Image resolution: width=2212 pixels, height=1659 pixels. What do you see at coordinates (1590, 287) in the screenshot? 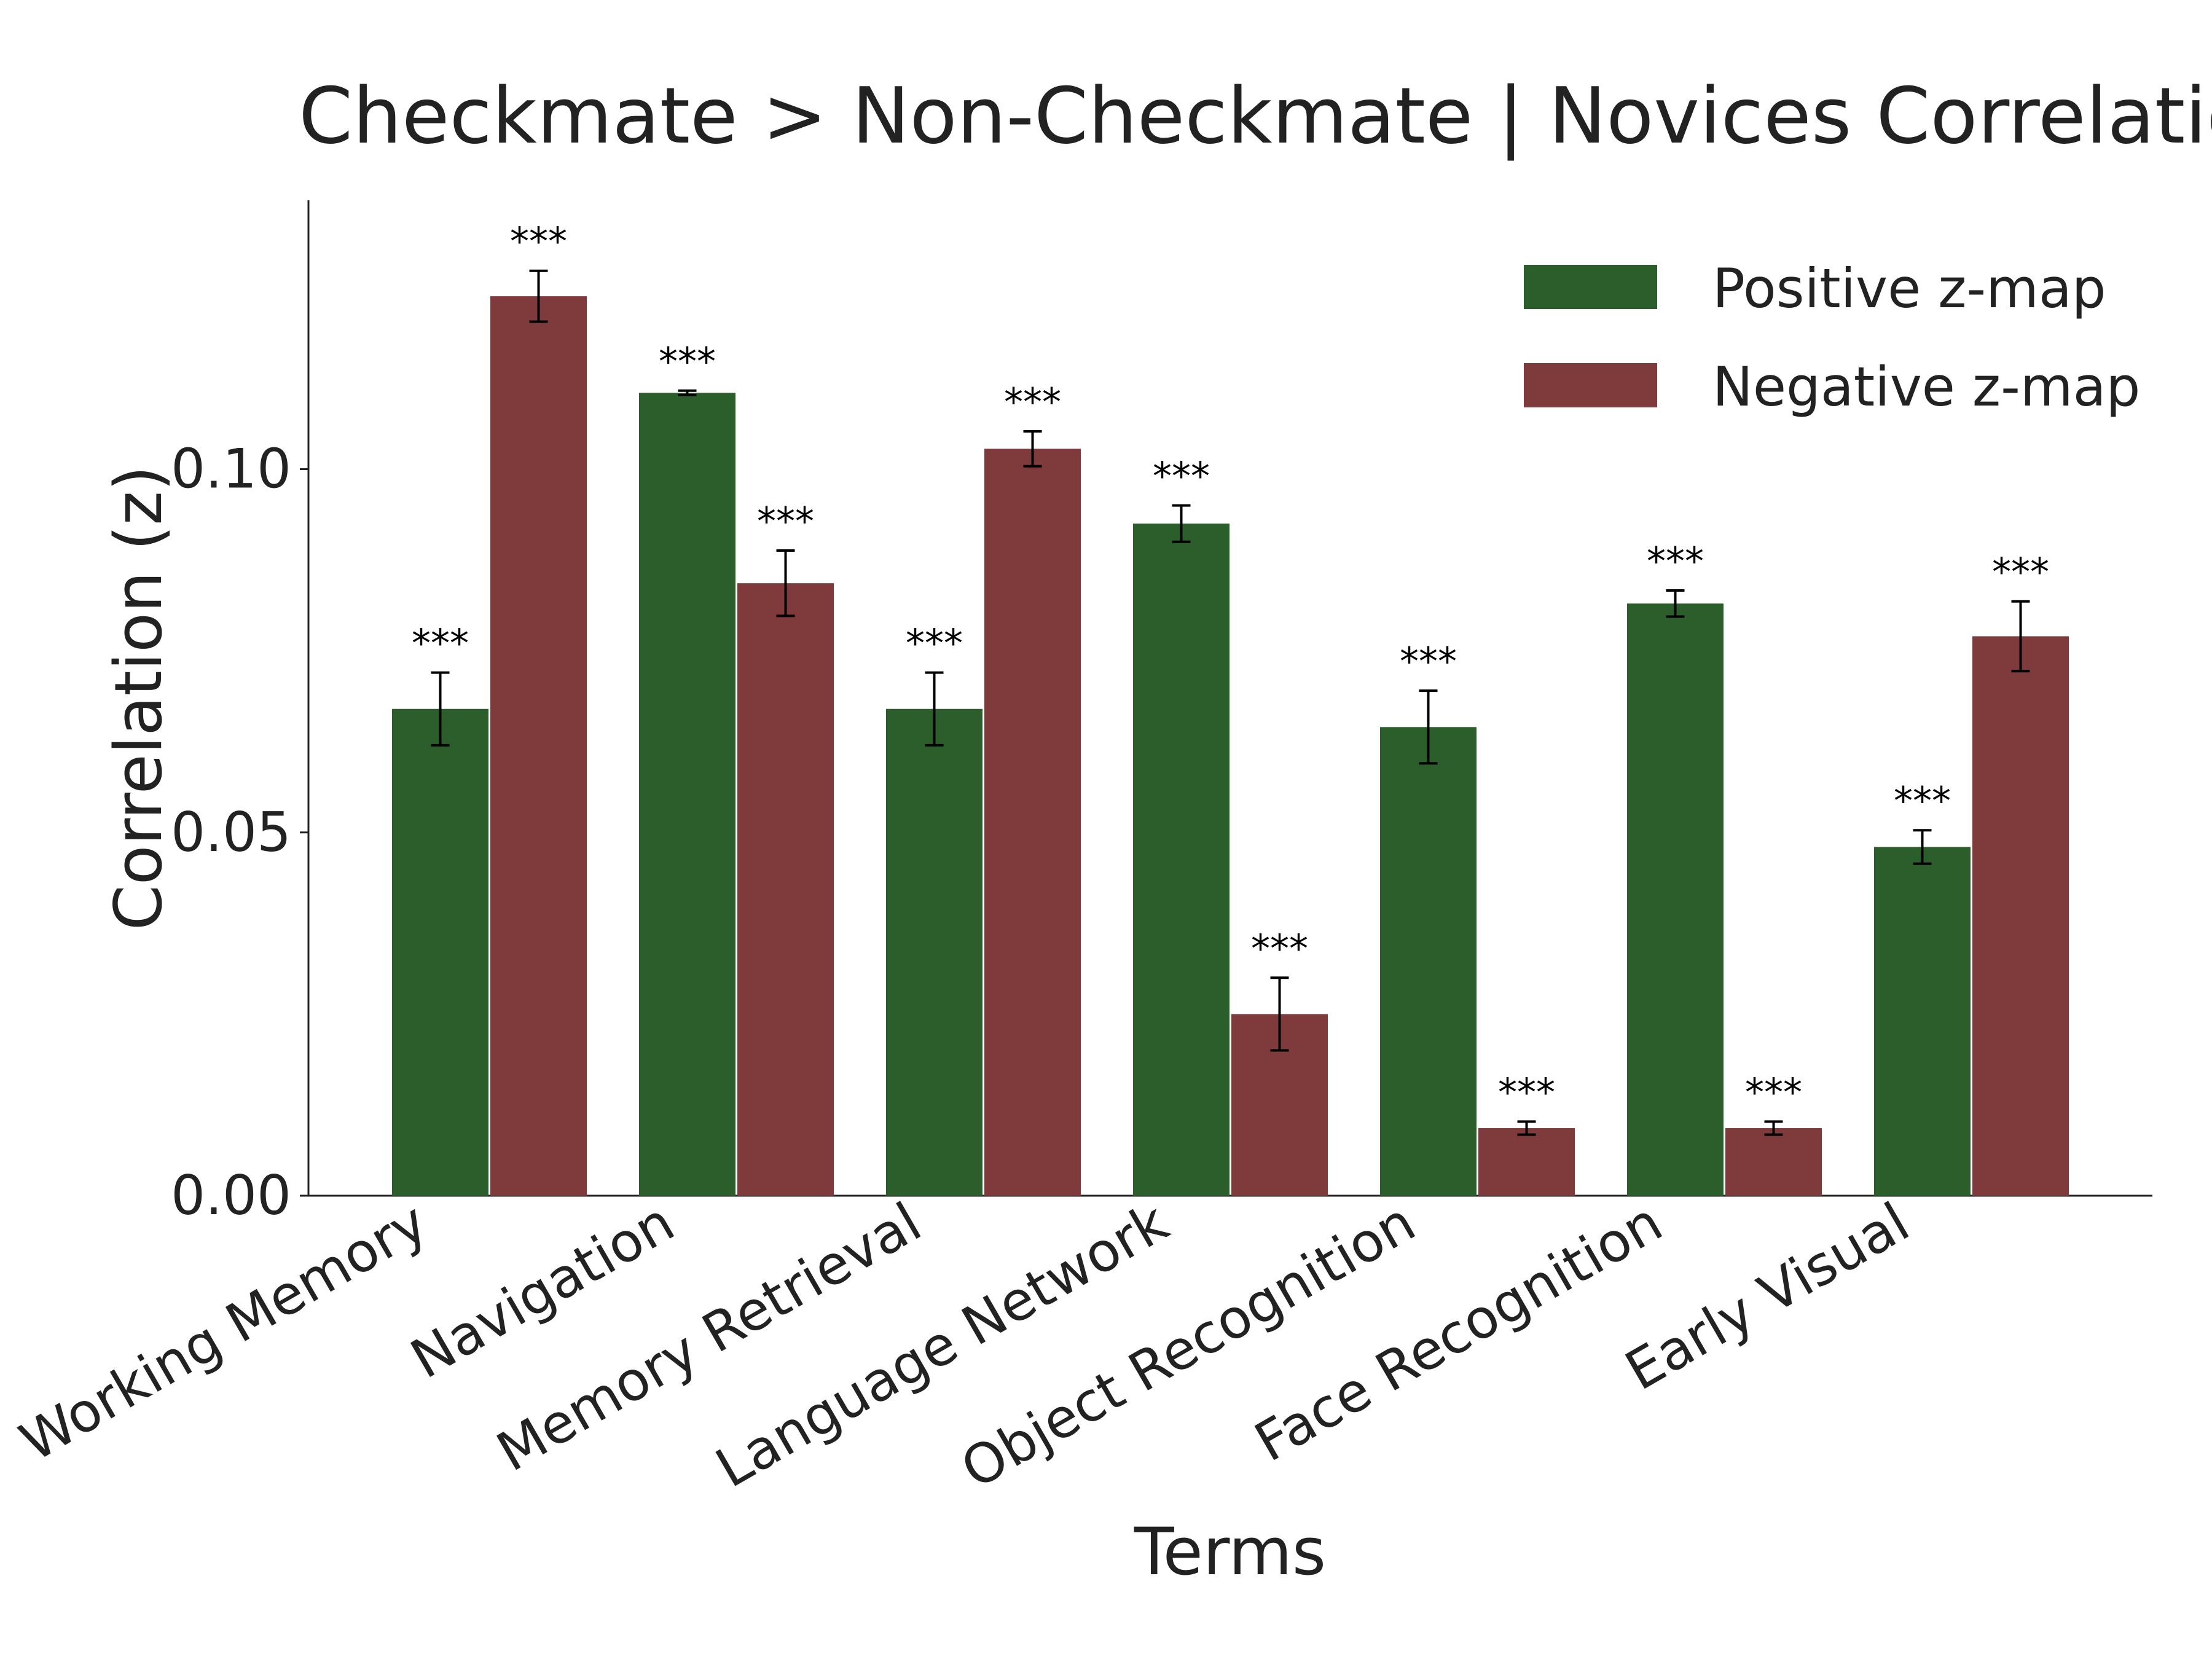
I see `legend-swatch-positive` at bounding box center [1590, 287].